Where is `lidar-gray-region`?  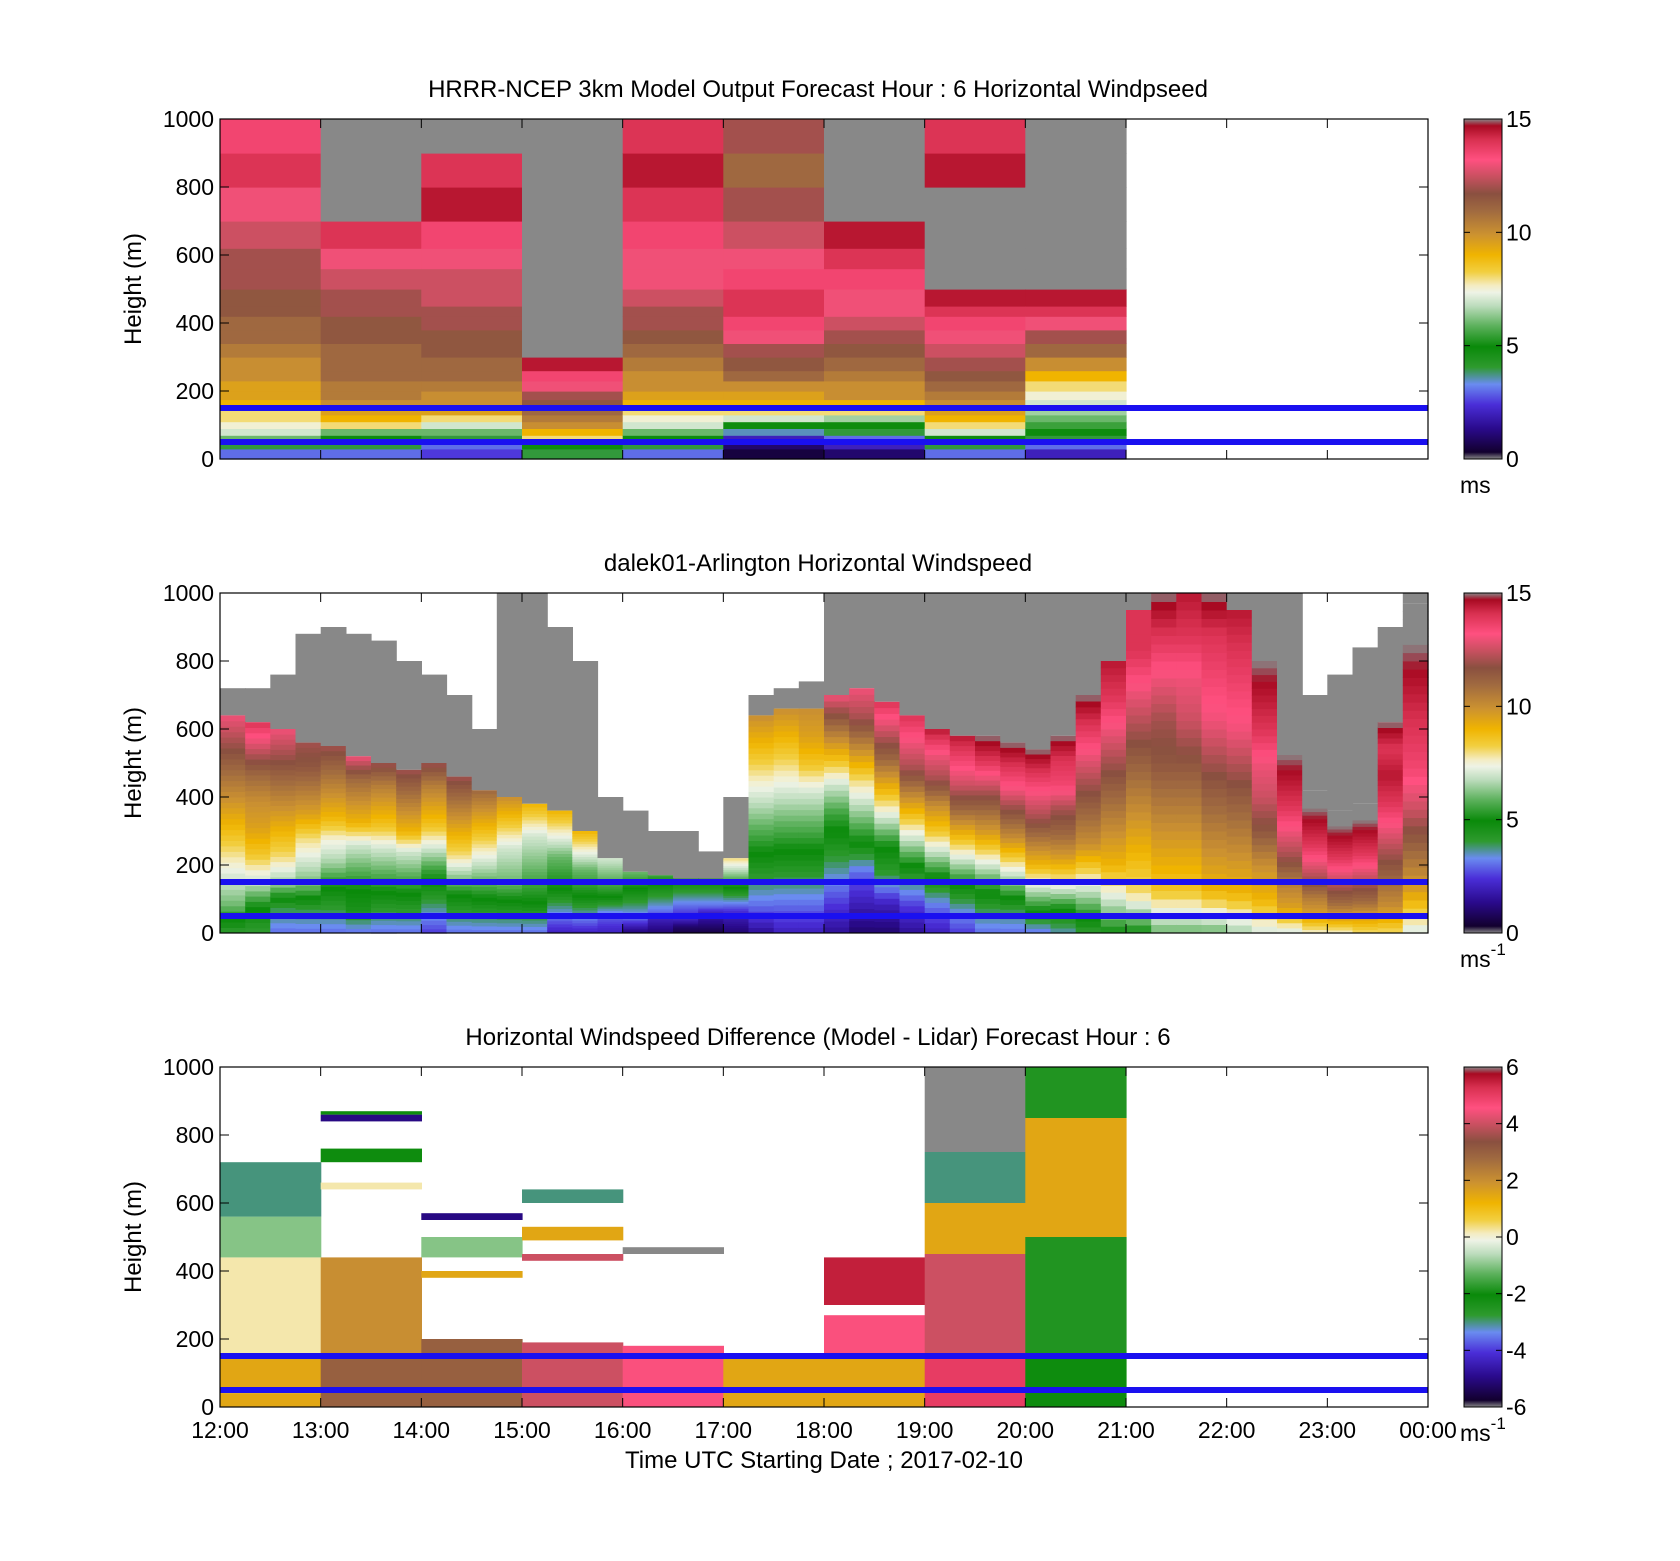
lidar-gray-region is located at coordinates (837, 644).